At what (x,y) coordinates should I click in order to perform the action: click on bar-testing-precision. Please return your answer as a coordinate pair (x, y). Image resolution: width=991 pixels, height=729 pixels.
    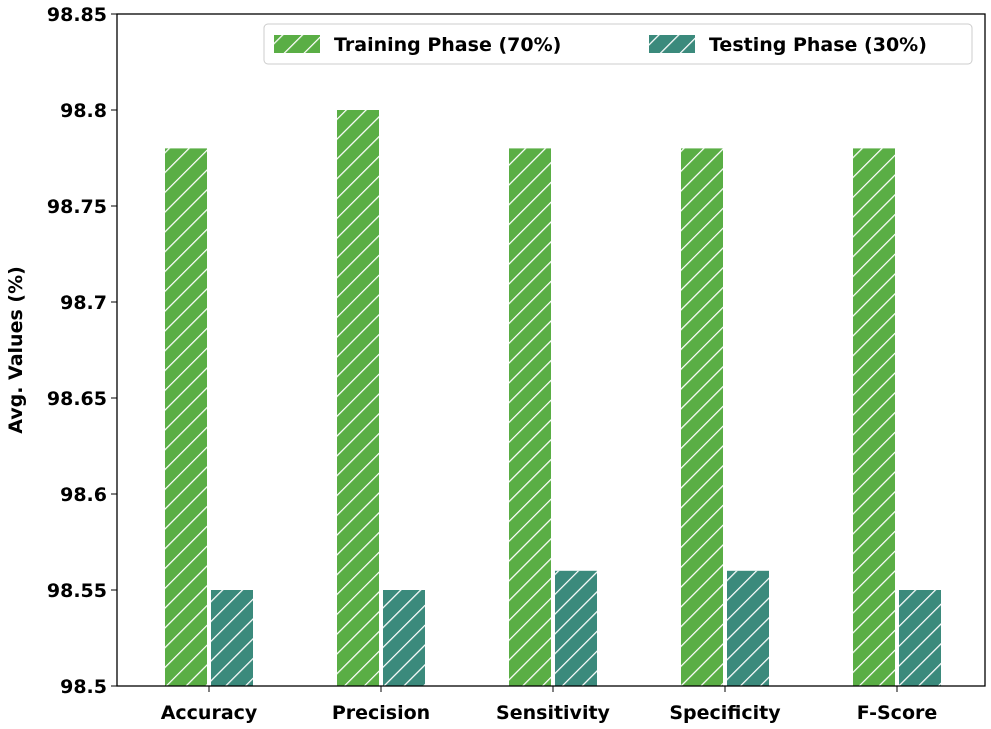
    Looking at the image, I should click on (404, 638).